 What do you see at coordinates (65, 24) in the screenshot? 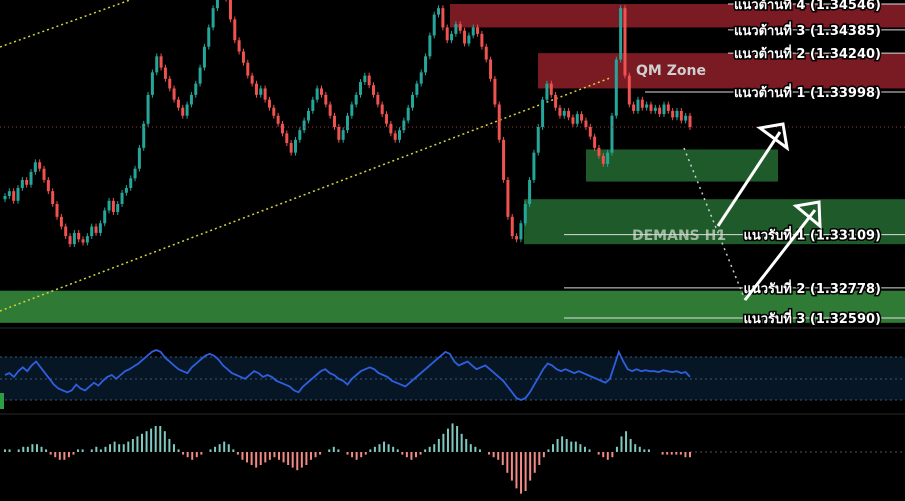
I see `upper-trendline` at bounding box center [65, 24].